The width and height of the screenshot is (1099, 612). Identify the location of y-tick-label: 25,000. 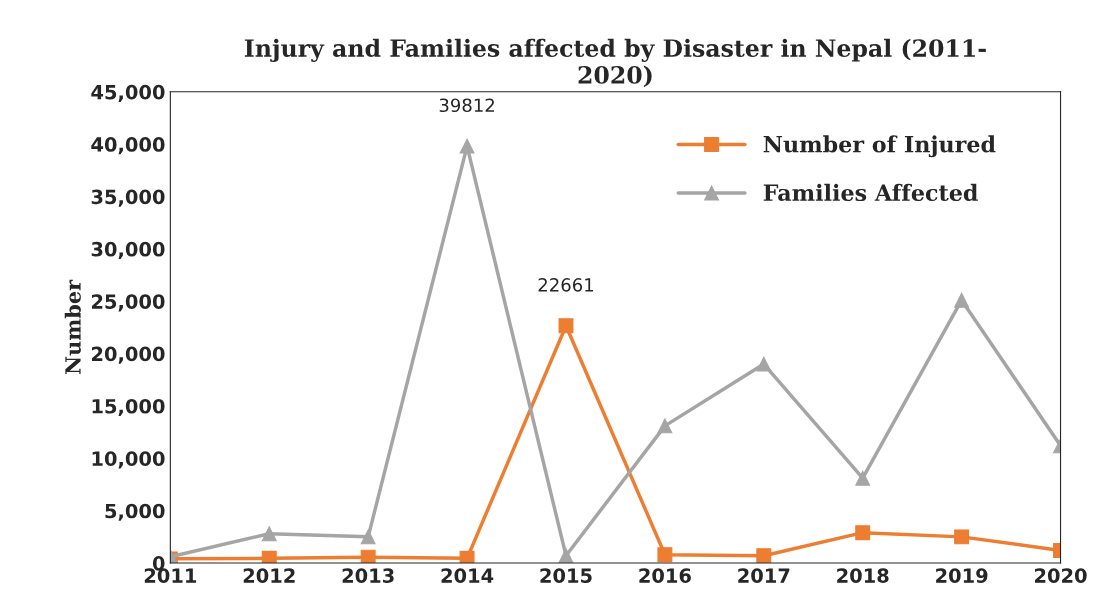
(128, 303).